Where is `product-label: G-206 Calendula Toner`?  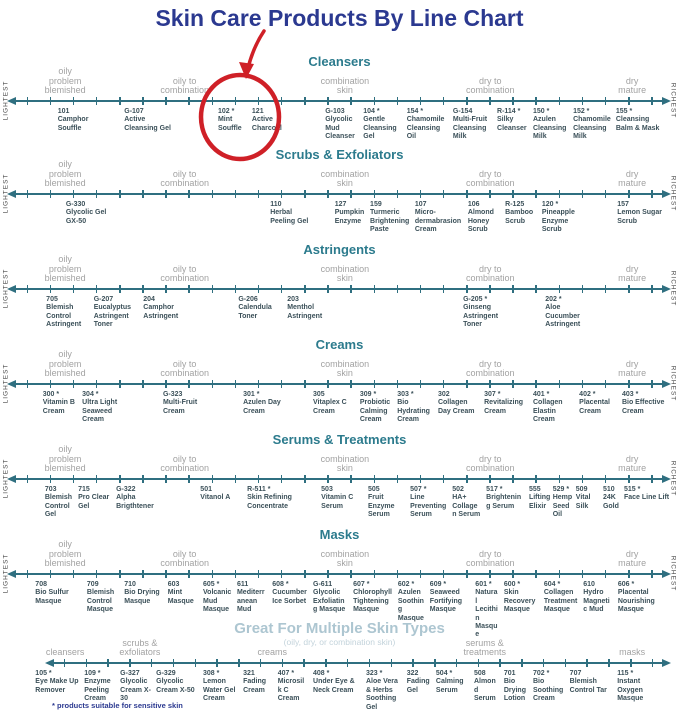
product-label: G-206 Calendula Toner is located at coordinates (260, 308).